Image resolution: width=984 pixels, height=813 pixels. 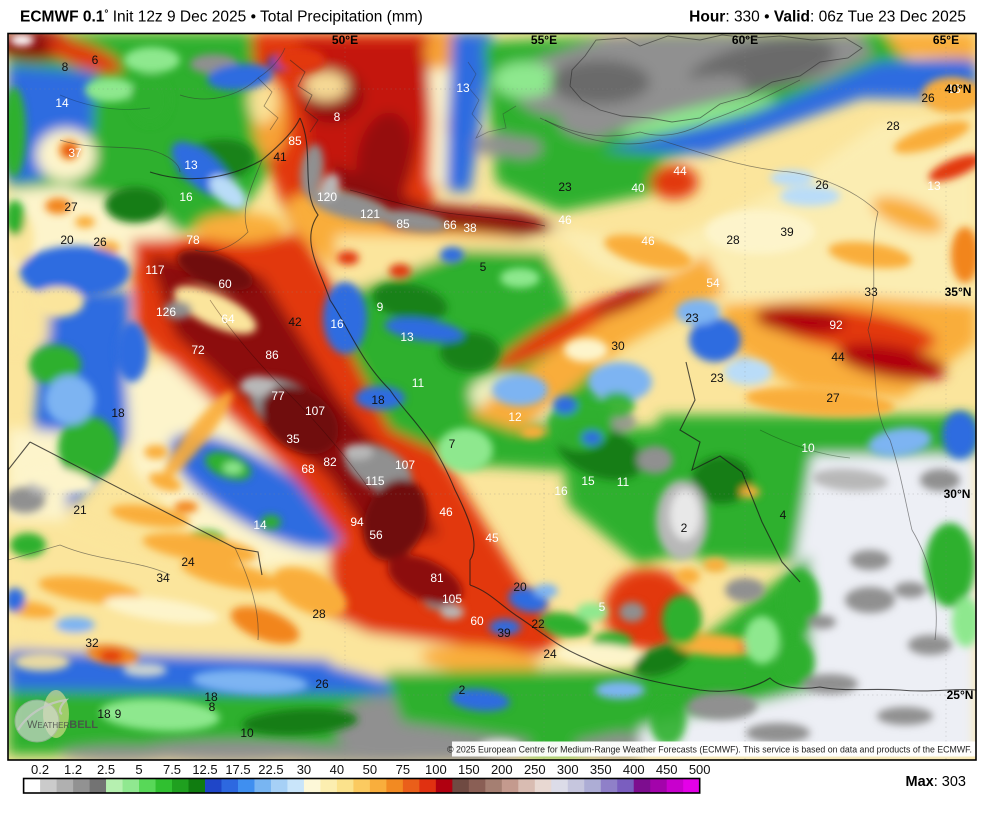 I want to click on svg-text: 81, so click(x=437, y=578).